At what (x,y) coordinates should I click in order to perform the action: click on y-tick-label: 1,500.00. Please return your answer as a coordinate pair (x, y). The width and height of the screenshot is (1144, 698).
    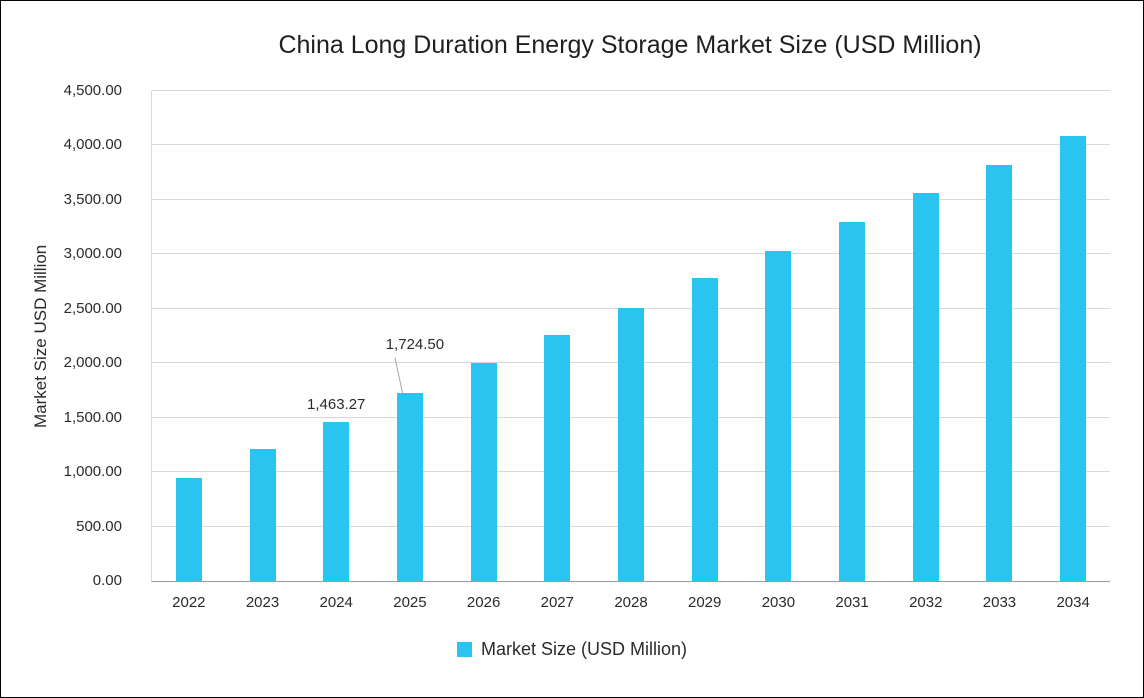
    Looking at the image, I should click on (92, 417).